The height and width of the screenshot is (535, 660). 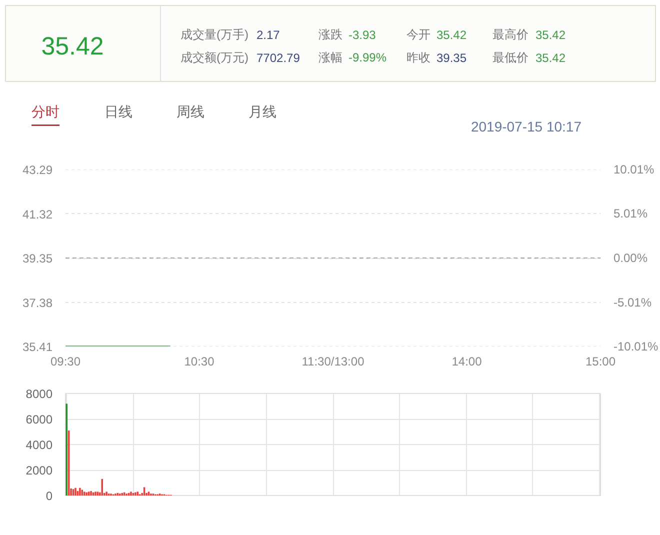 What do you see at coordinates (634, 169) in the screenshot?
I see `y2-tick-label: 10.01%` at bounding box center [634, 169].